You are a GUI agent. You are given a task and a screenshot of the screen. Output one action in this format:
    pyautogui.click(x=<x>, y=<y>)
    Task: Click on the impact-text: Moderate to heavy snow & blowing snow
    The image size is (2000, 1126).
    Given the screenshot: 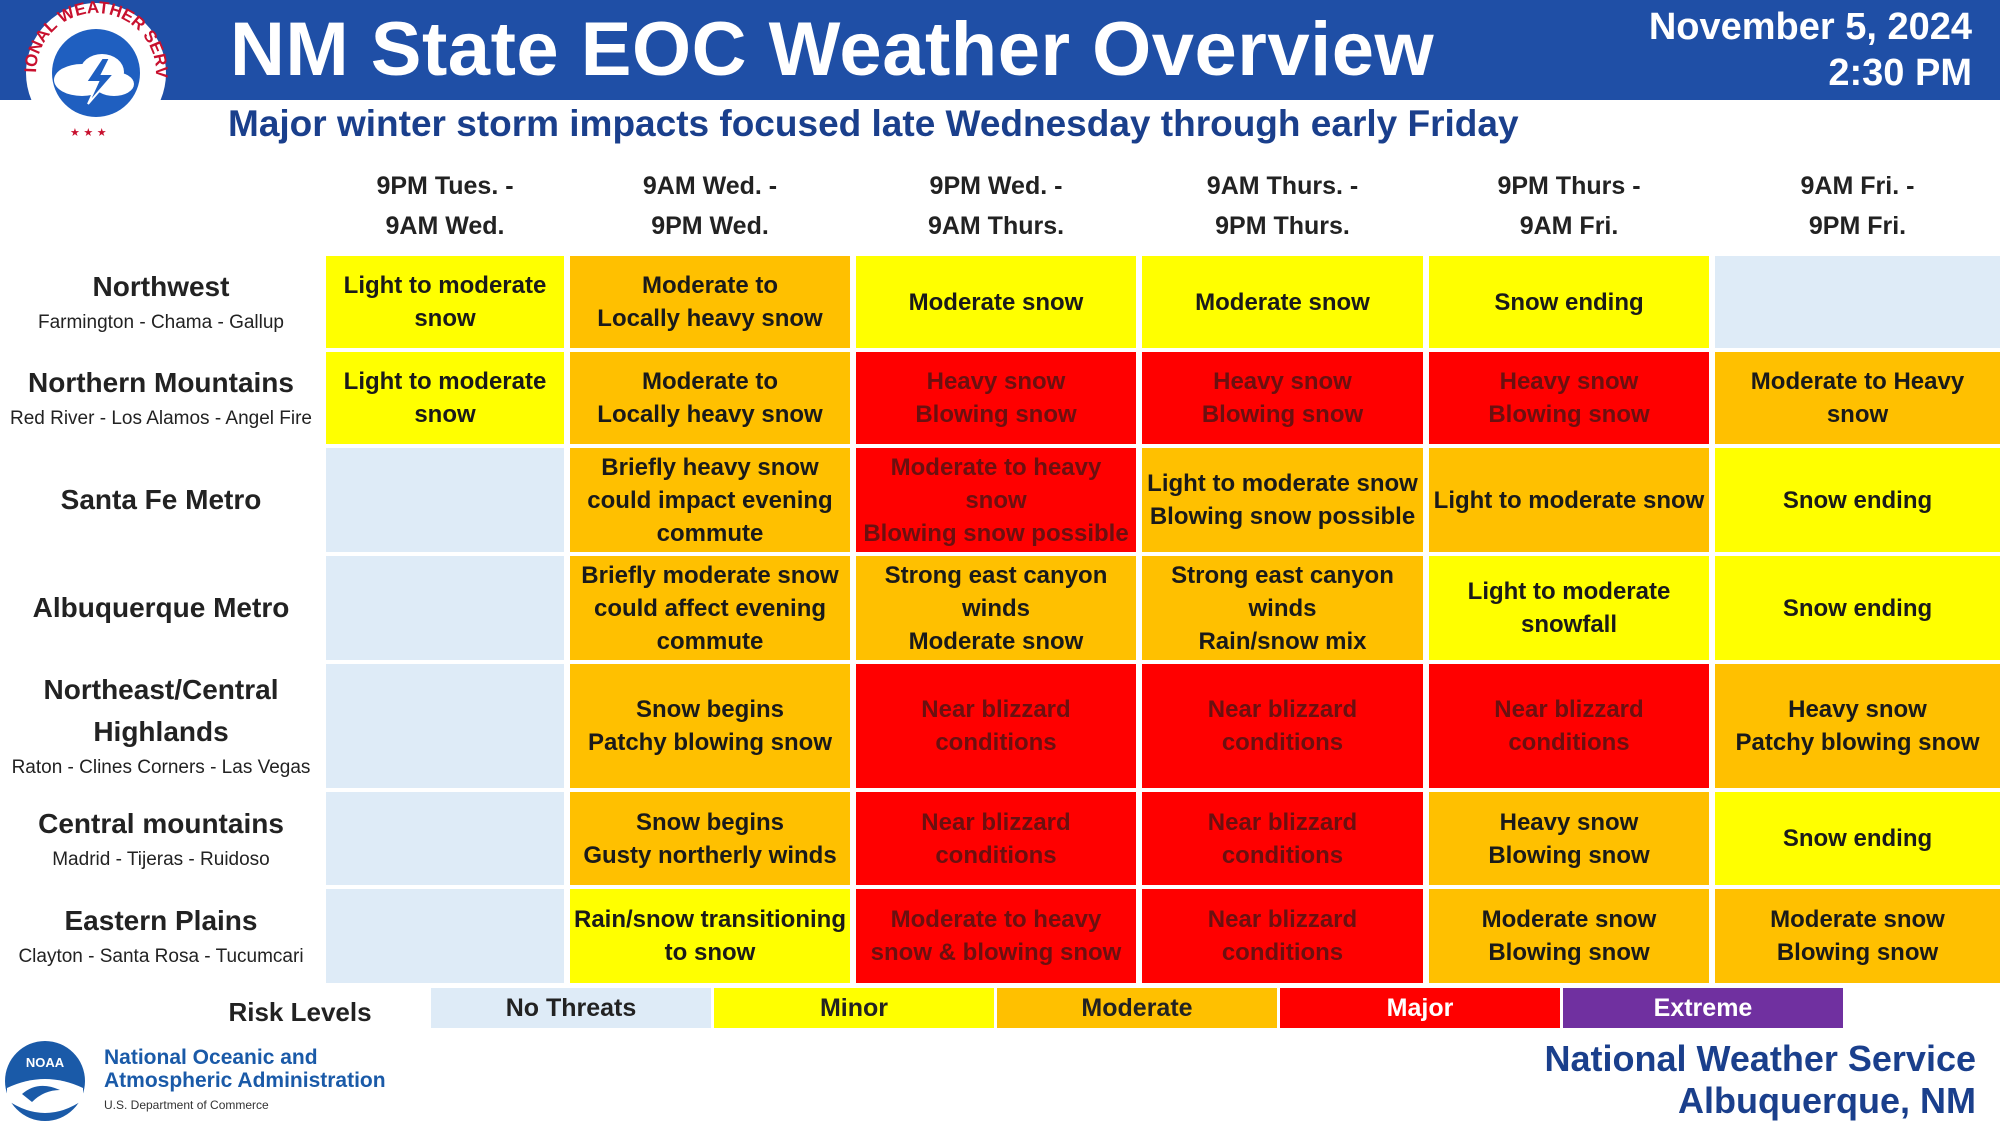 What is the action you would take?
    pyautogui.click(x=996, y=936)
    